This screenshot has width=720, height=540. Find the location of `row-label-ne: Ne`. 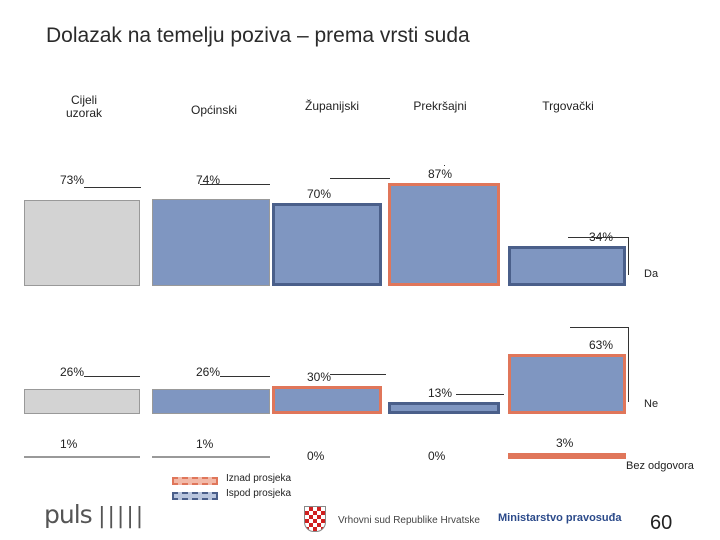

row-label-ne: Ne is located at coordinates (651, 404).